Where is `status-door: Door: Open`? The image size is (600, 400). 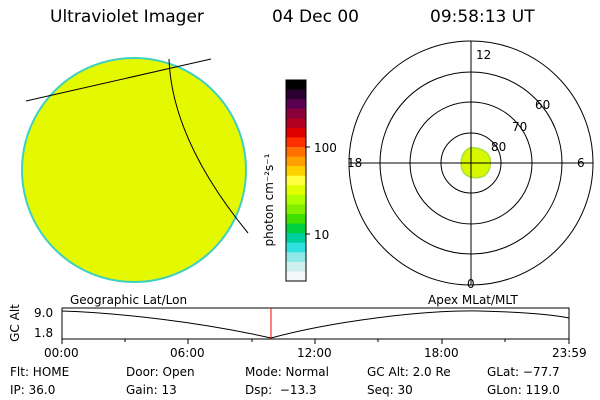
status-door: Door: Open is located at coordinates (160, 372).